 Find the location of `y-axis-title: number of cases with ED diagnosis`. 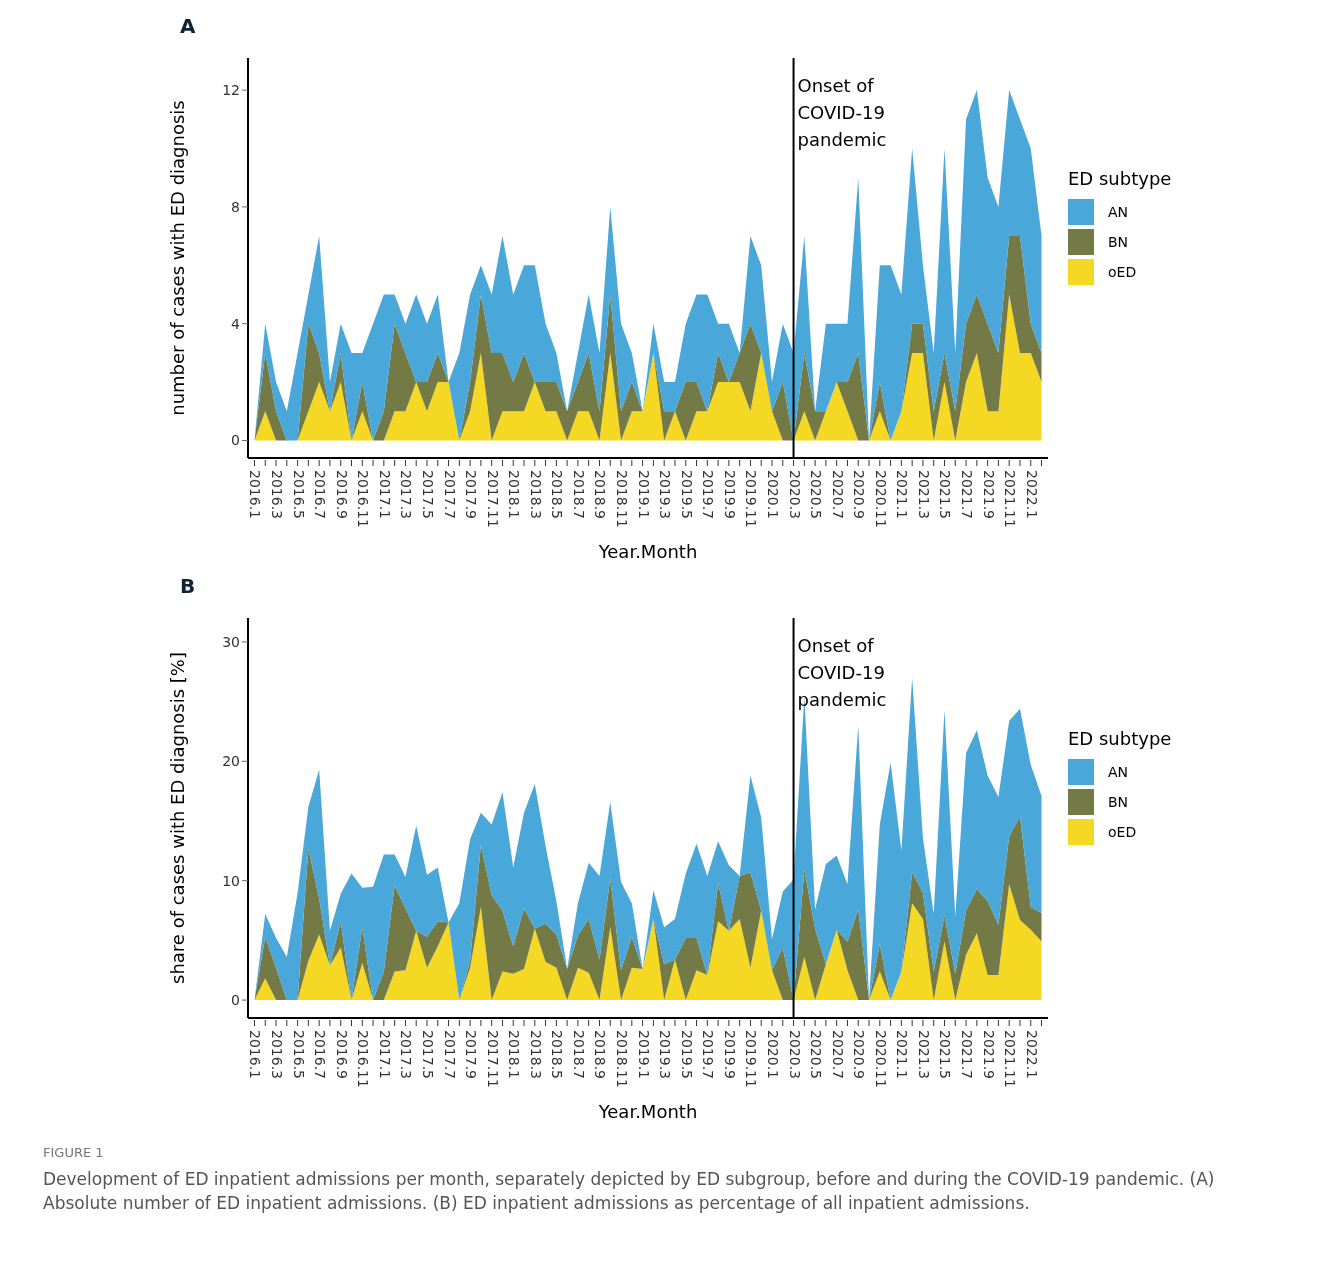

y-axis-title: number of cases with ED diagnosis is located at coordinates (178, 258).